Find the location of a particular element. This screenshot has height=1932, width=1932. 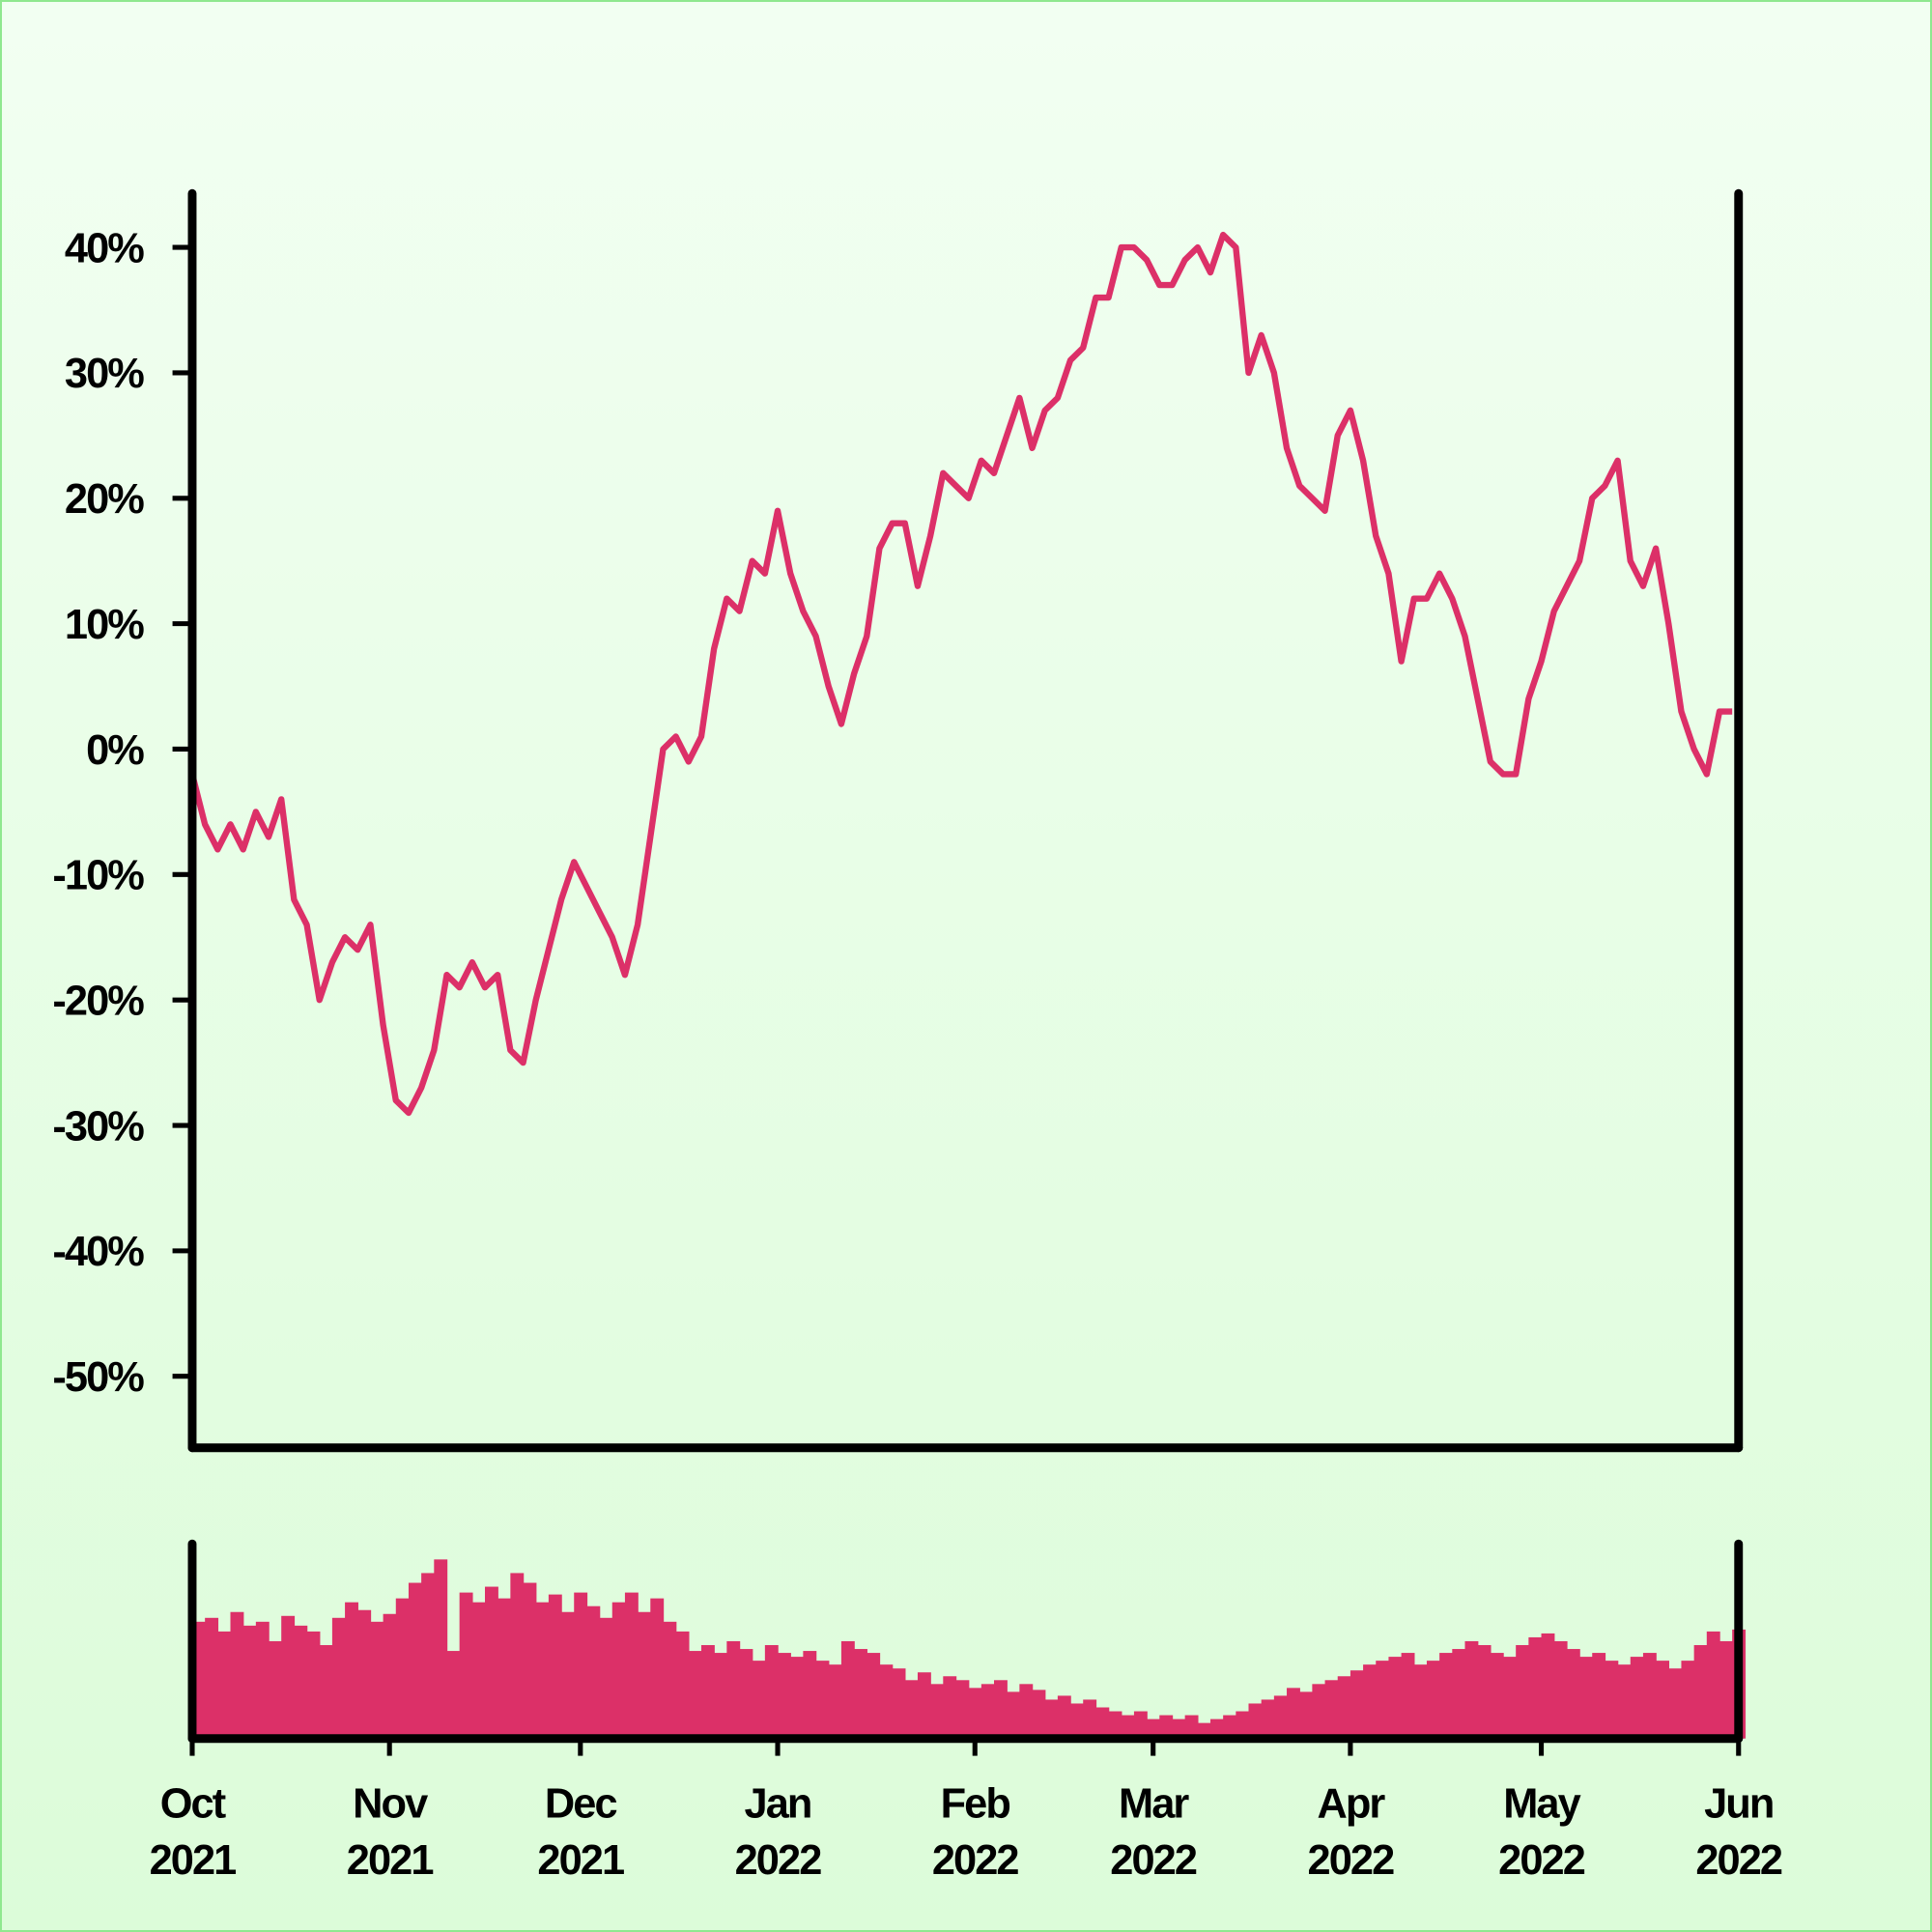

x-tick-label: Jun 2022 is located at coordinates (1738, 1832).